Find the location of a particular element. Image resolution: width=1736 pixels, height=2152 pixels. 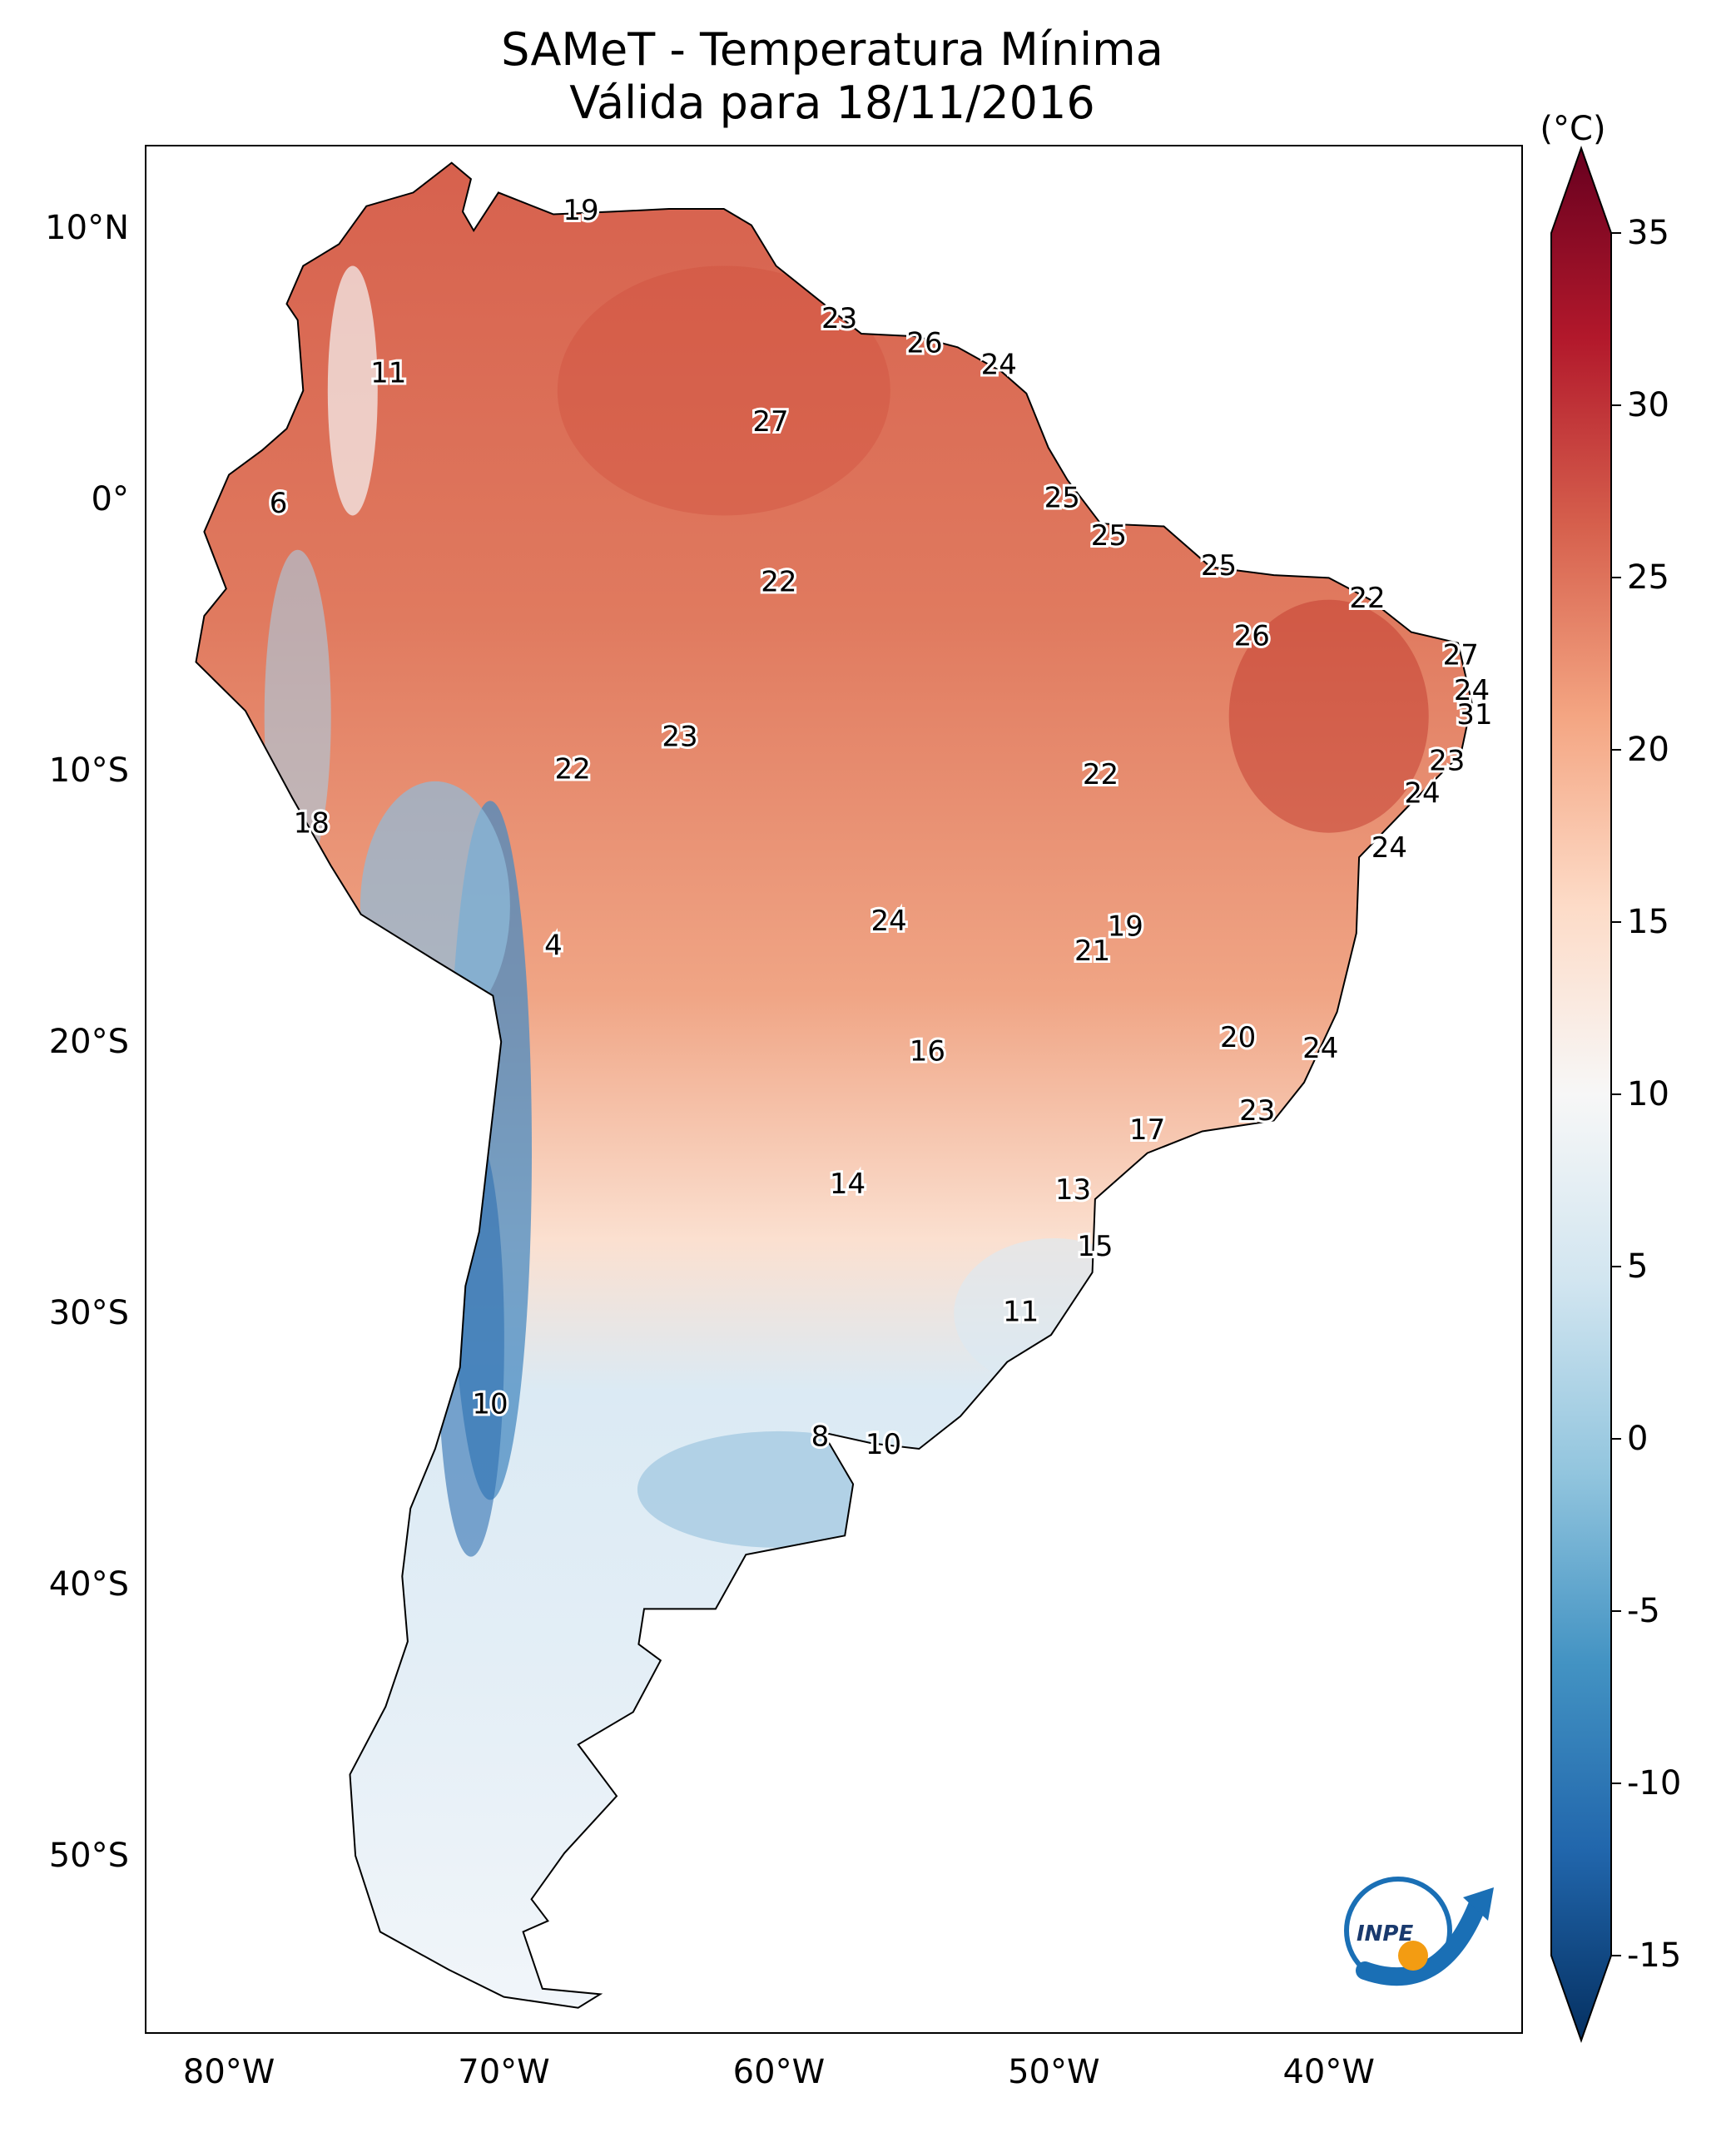

station-value-label: 6 is located at coordinates (279, 503).